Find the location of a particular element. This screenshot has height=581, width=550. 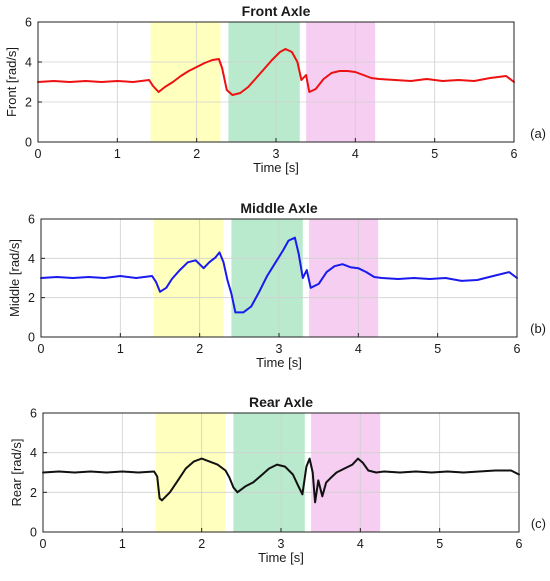

chart-title: Middle Axle is located at coordinates (278, 208).